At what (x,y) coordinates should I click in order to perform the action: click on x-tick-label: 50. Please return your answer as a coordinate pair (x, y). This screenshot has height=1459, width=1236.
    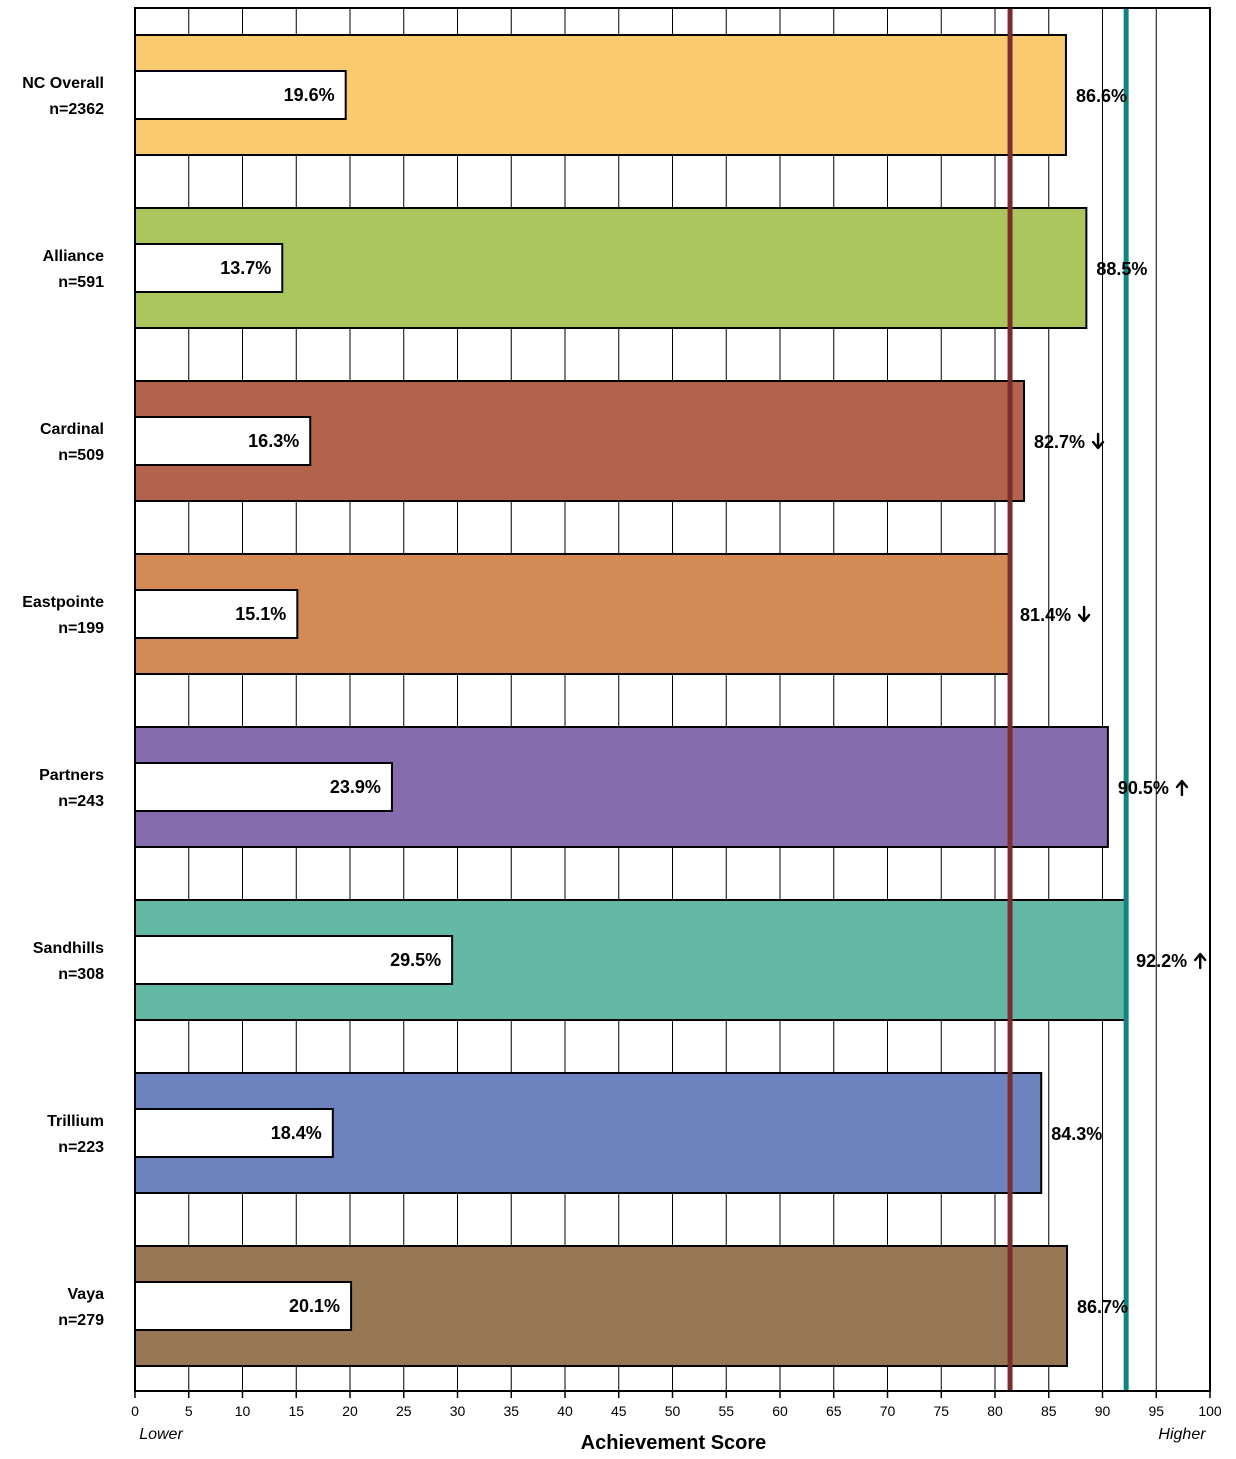
    Looking at the image, I should click on (673, 1411).